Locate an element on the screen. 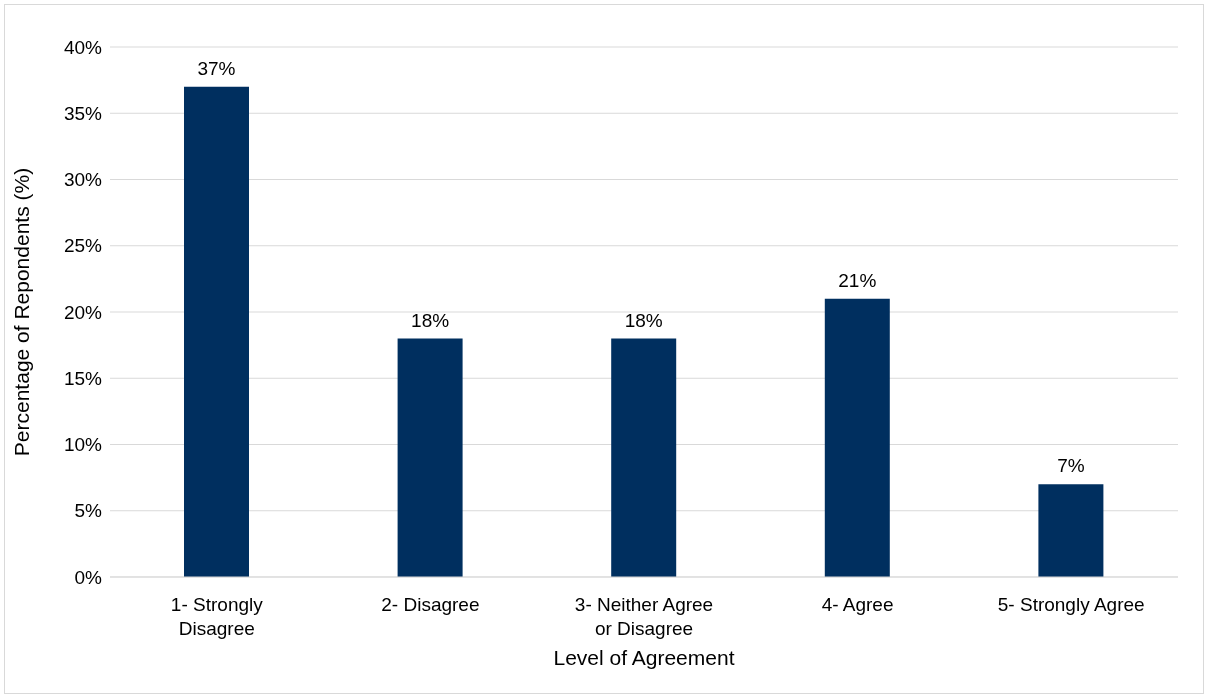 The height and width of the screenshot is (697, 1208). x-tick-label: 4- Agree is located at coordinates (857, 604).